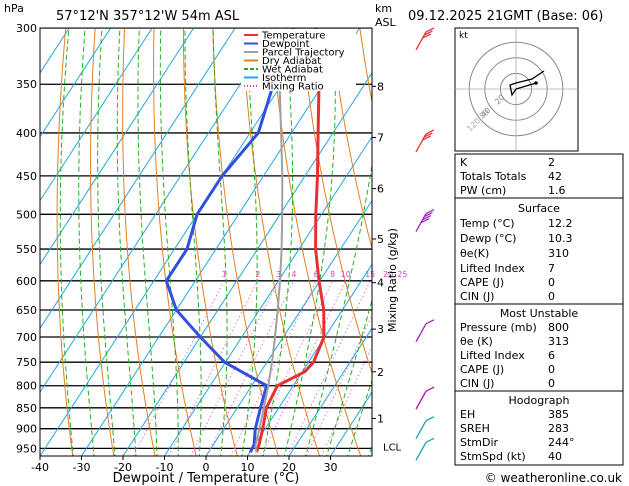  What do you see at coordinates (558, 414) in the screenshot?
I see `eh-value: 385` at bounding box center [558, 414].